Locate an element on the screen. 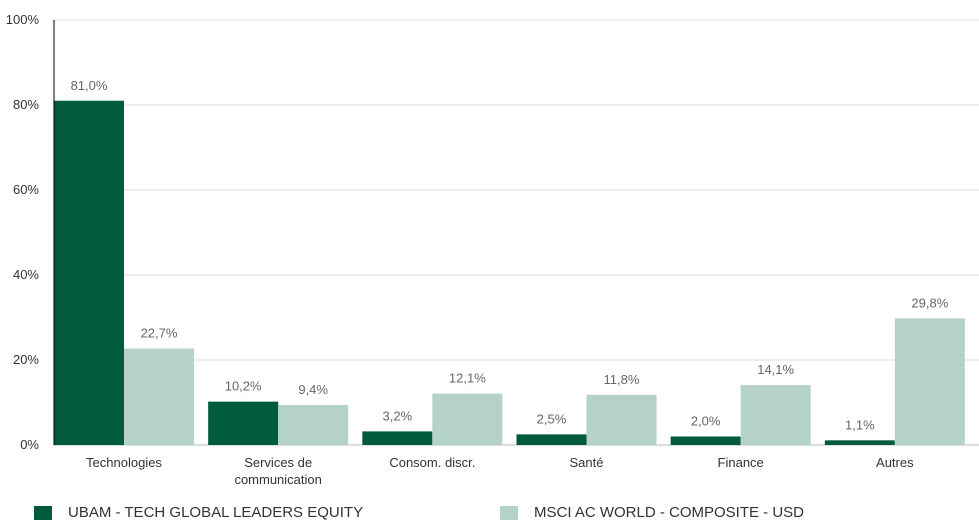 The image size is (979, 521). x-tick-label: Services de communication is located at coordinates (277, 471).